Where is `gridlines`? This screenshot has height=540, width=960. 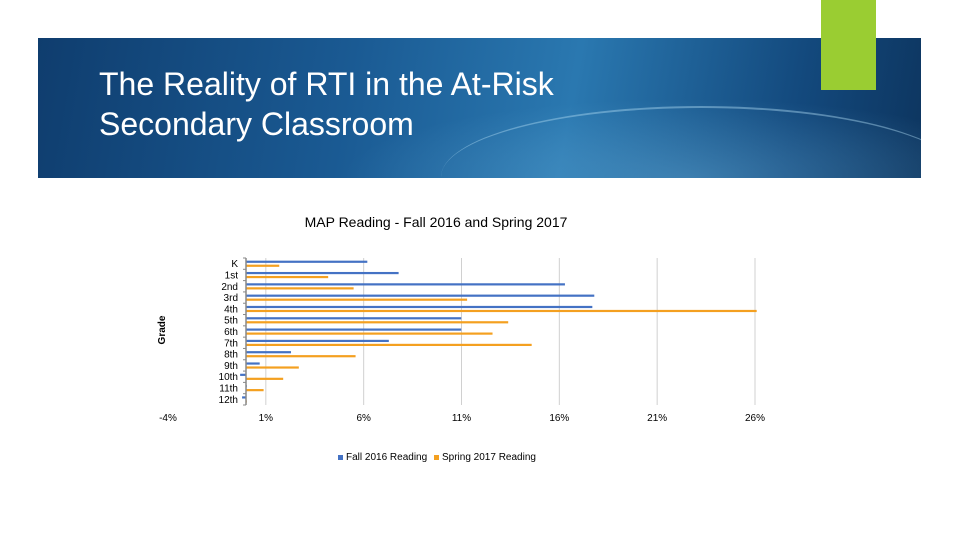 gridlines is located at coordinates (510, 331).